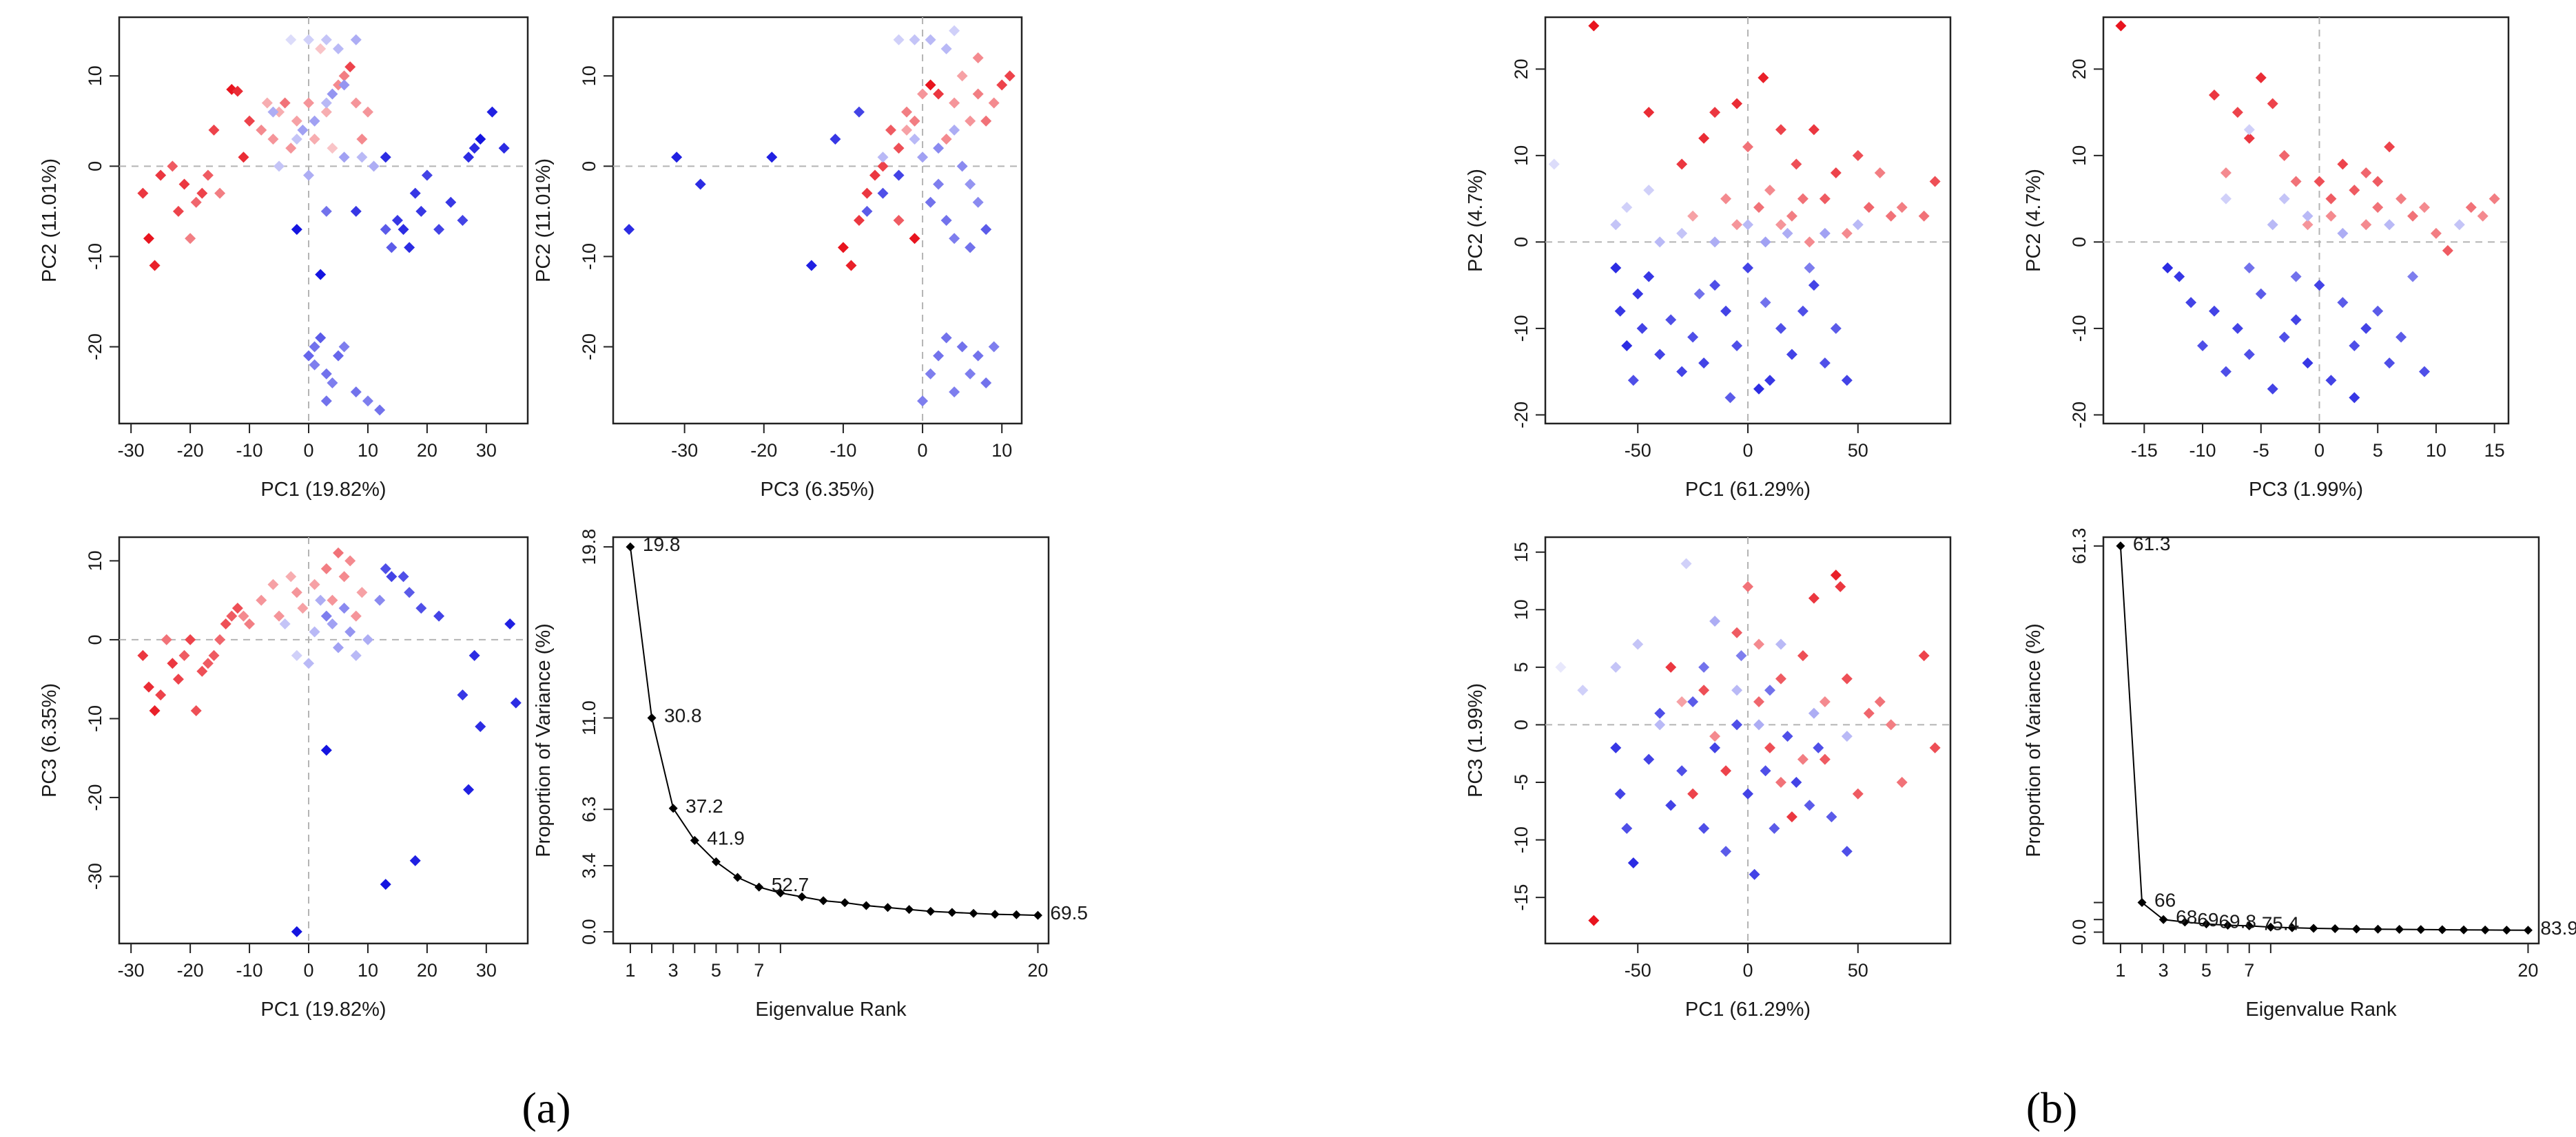 Image resolution: width=2576 pixels, height=1137 pixels. What do you see at coordinates (1037, 970) in the screenshot?
I see `x-tick-label: 20` at bounding box center [1037, 970].